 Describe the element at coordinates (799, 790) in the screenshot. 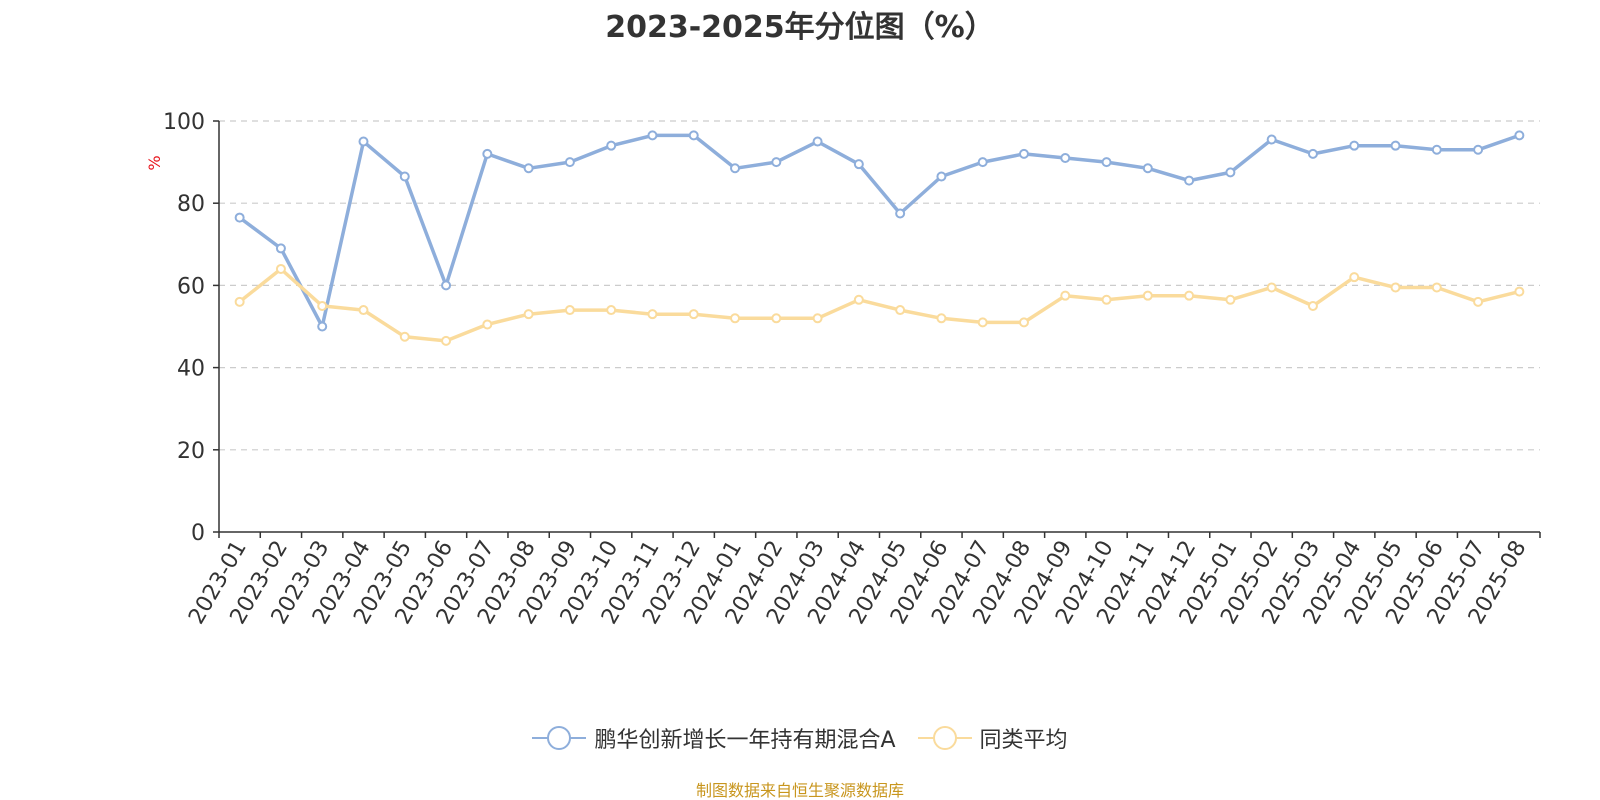

I see `data-source-note: 制图数据来自恒生聚源数据库` at that location.